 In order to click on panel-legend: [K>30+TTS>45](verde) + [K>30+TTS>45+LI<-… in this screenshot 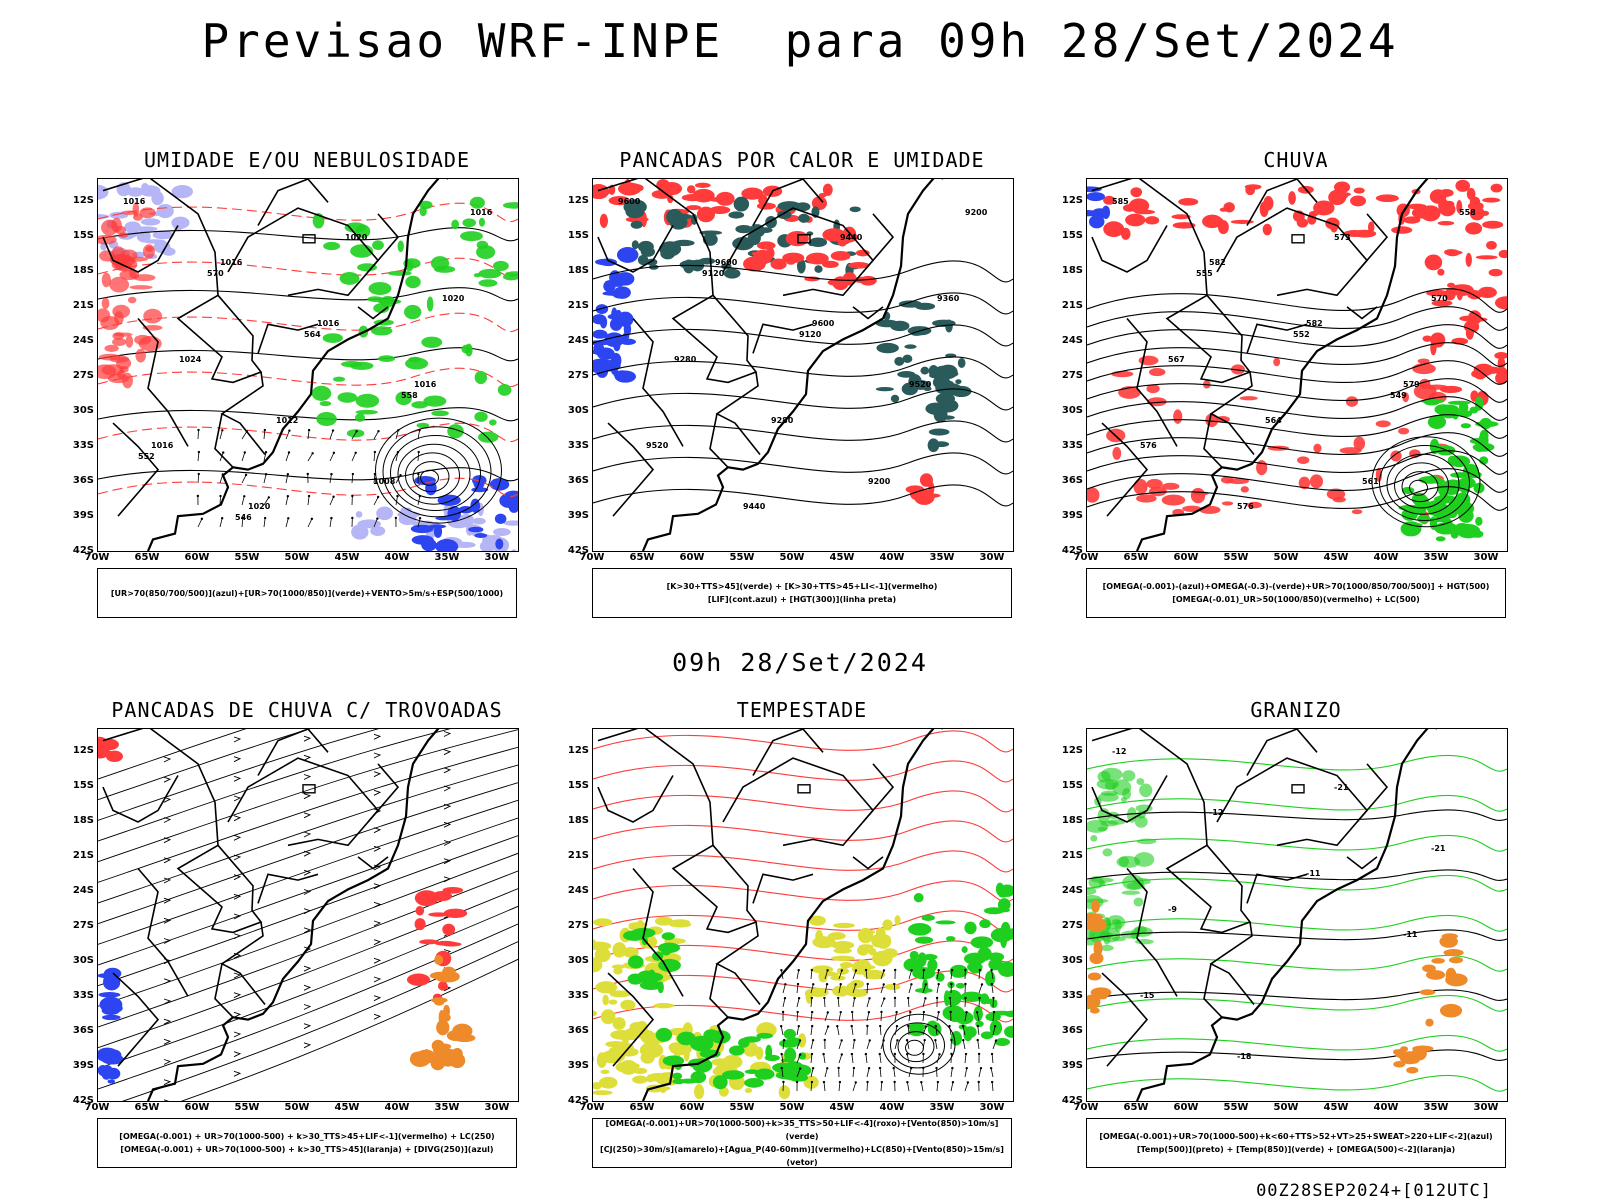, I will do `click(802, 593)`.